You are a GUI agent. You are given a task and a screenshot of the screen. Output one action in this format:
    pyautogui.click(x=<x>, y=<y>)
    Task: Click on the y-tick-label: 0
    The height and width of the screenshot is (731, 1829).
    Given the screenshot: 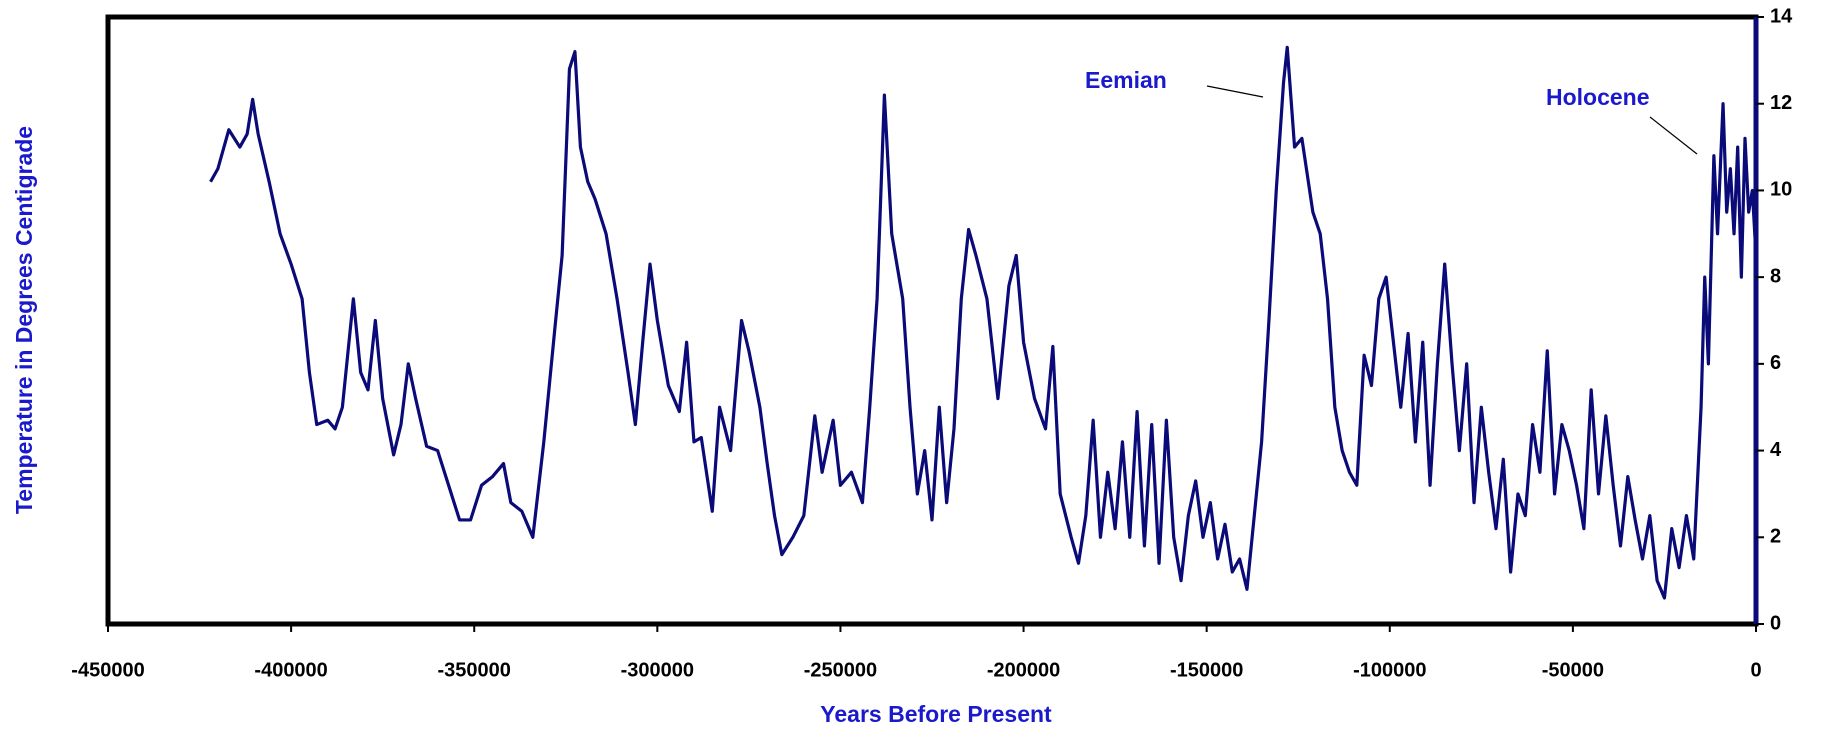 What is the action you would take?
    pyautogui.click(x=1775, y=623)
    